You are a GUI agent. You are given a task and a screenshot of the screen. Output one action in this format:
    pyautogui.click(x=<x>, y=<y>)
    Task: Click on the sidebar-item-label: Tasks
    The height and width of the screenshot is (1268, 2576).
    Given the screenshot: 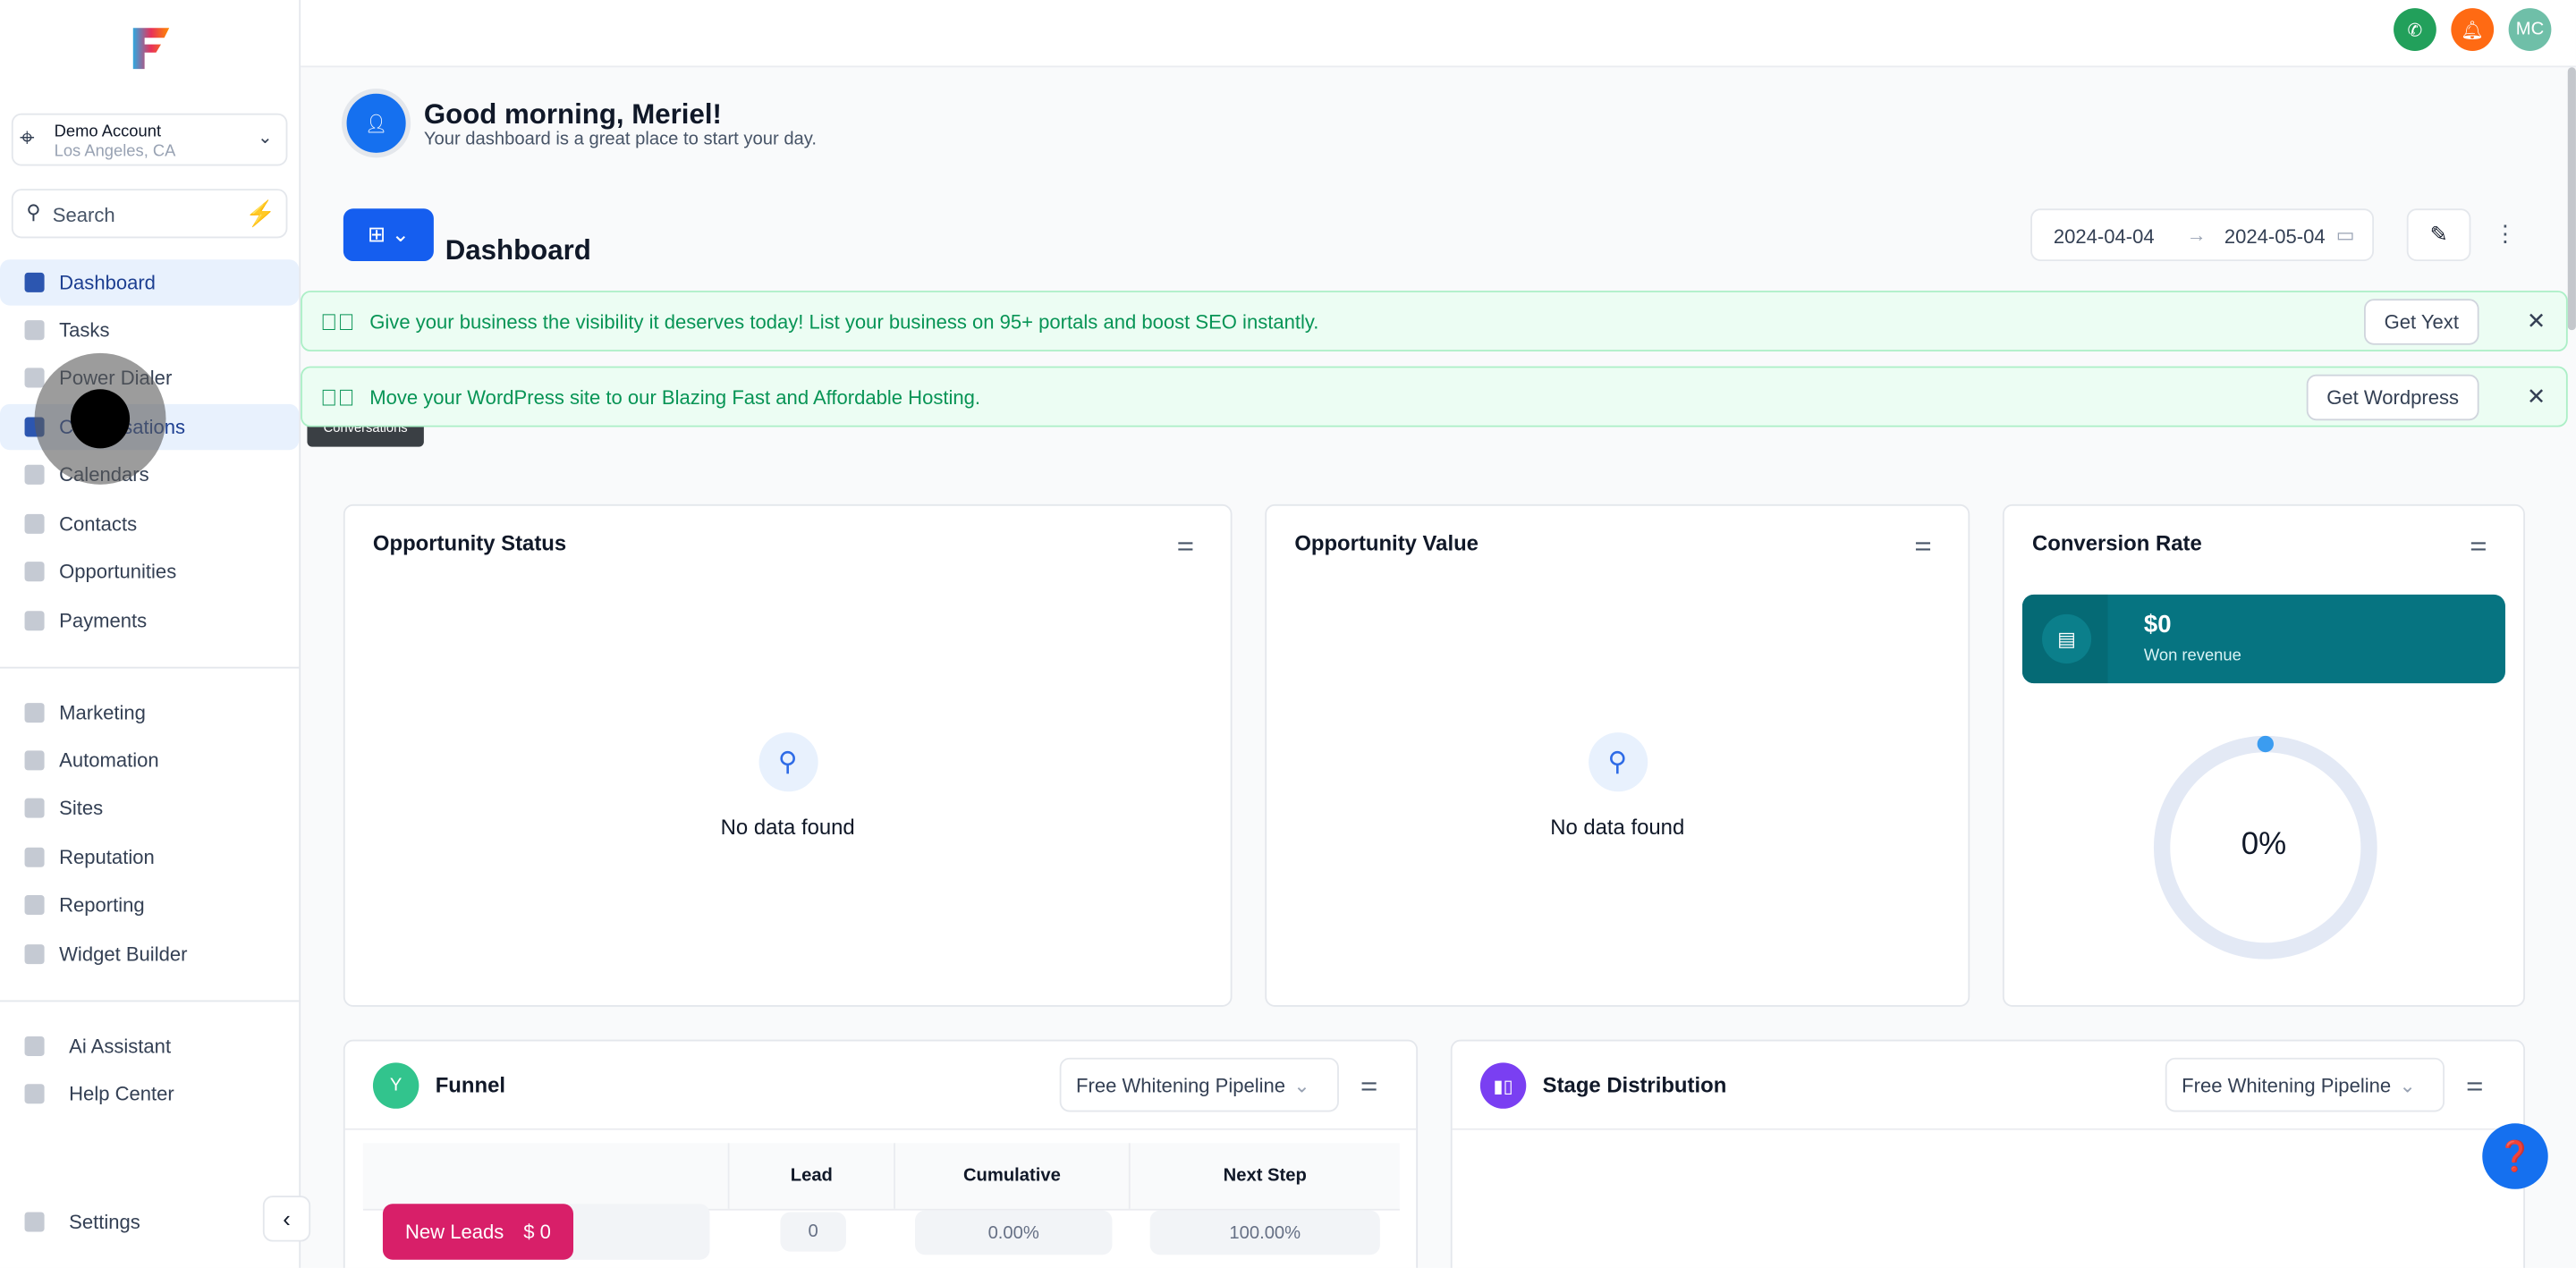 What is the action you would take?
    pyautogui.click(x=84, y=330)
    